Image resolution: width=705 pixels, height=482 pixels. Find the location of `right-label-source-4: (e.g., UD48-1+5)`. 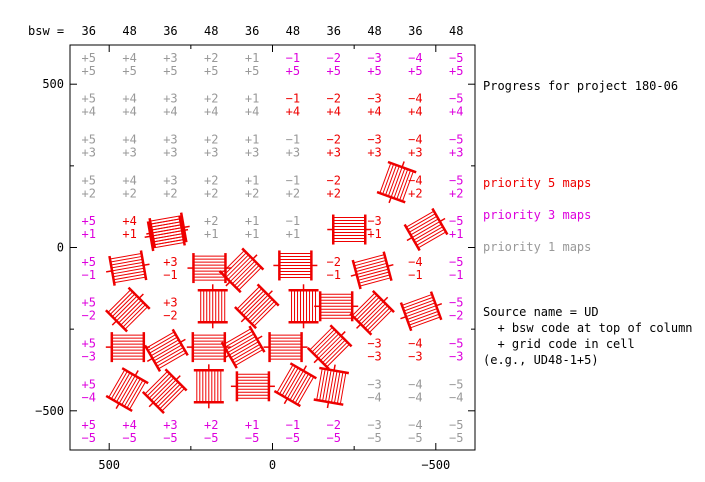

right-label-source-4: (e.g., UD48-1+5) is located at coordinates (541, 360).